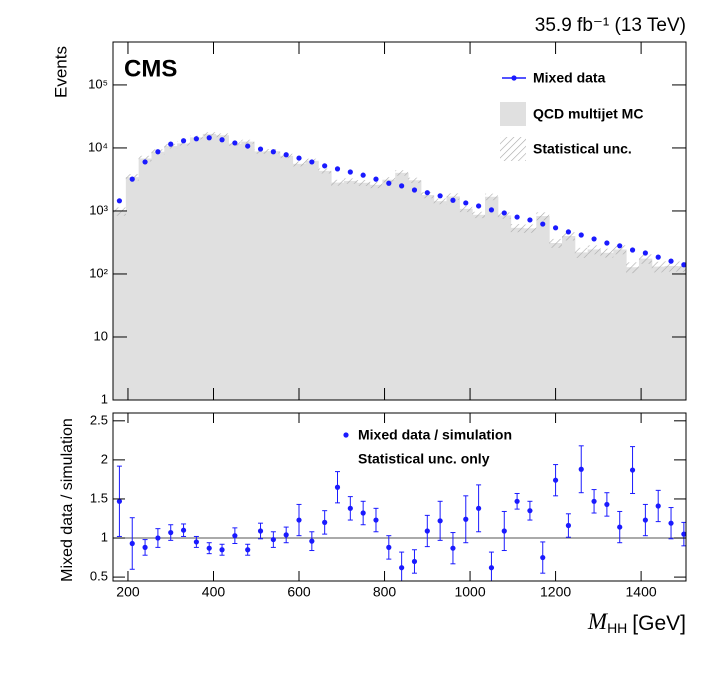  What do you see at coordinates (99, 419) in the screenshot?
I see `y-tick-label: 2.5` at bounding box center [99, 419].